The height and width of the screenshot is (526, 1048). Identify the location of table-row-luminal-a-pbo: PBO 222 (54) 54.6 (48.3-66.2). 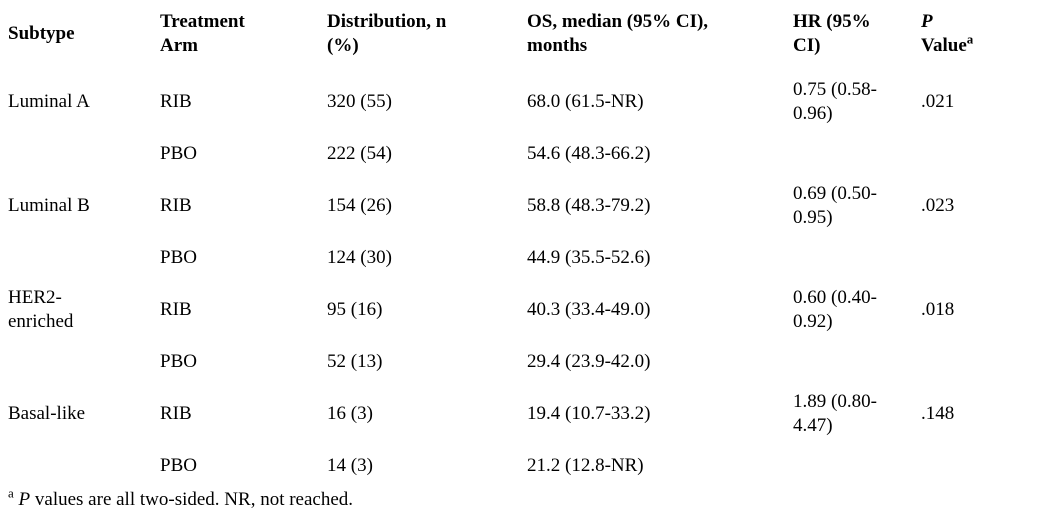
(526, 154).